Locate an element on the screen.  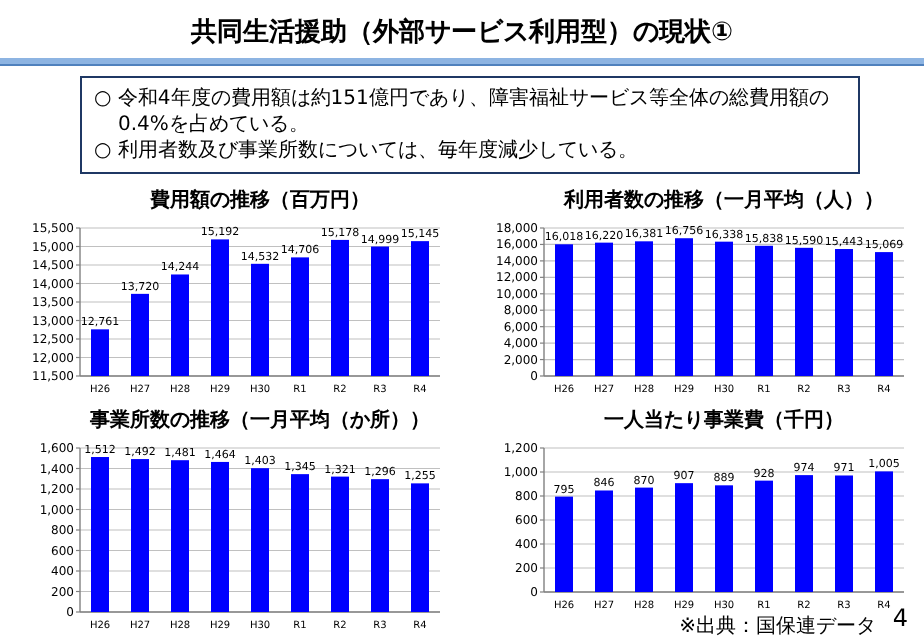
chart-title: 費用額の推移（百万円） is located at coordinates (259, 200).